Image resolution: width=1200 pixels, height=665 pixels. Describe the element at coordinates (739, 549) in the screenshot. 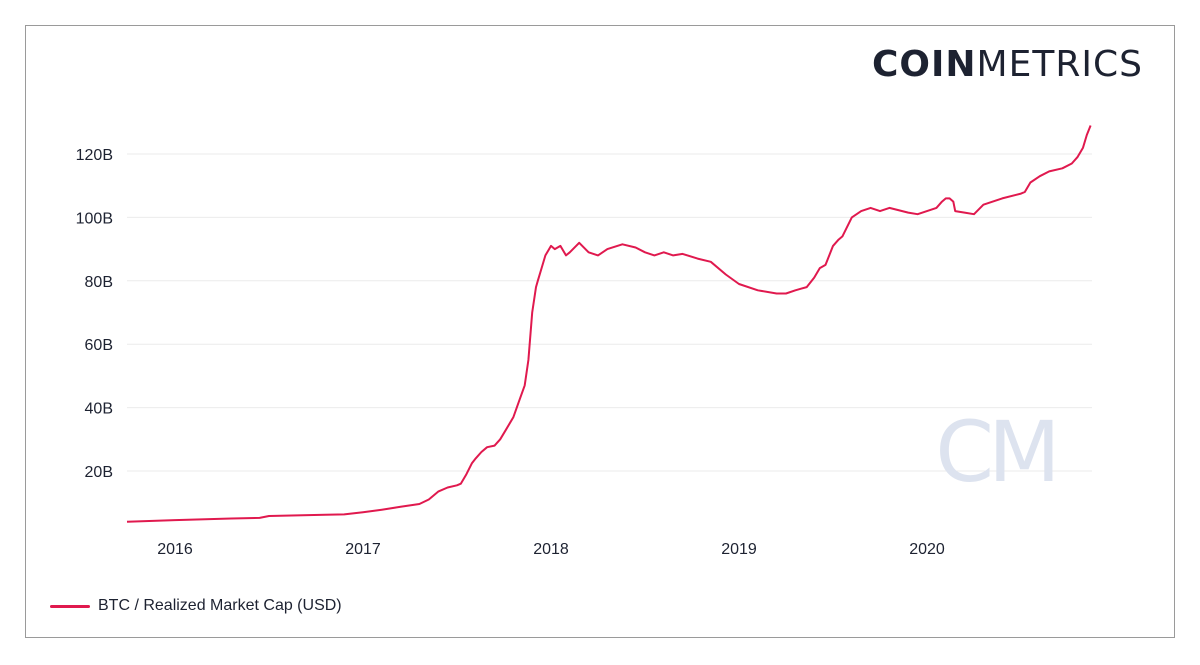

I see `x-tick-label: 2019` at that location.